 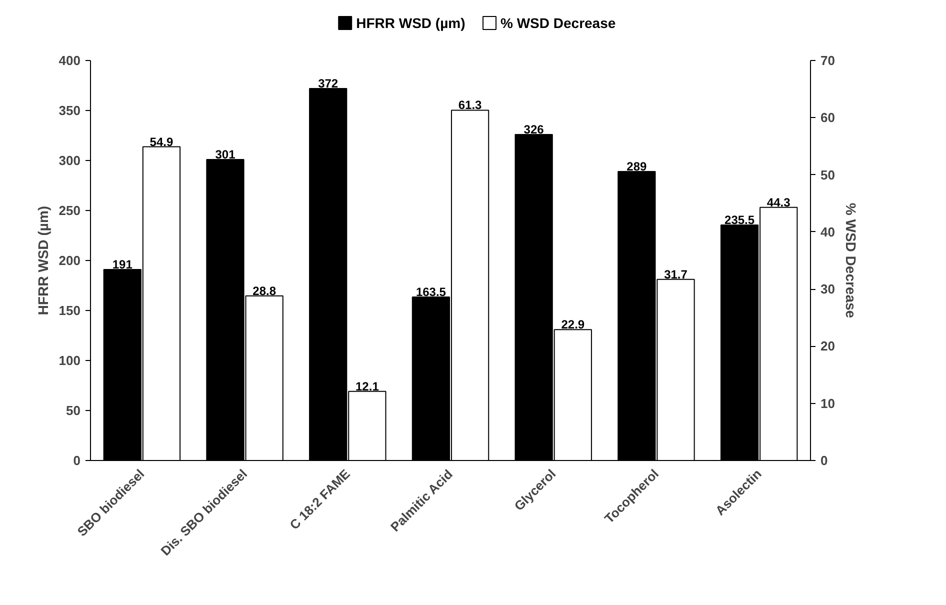 What do you see at coordinates (69, 310) in the screenshot?
I see `y-tick-label: 150` at bounding box center [69, 310].